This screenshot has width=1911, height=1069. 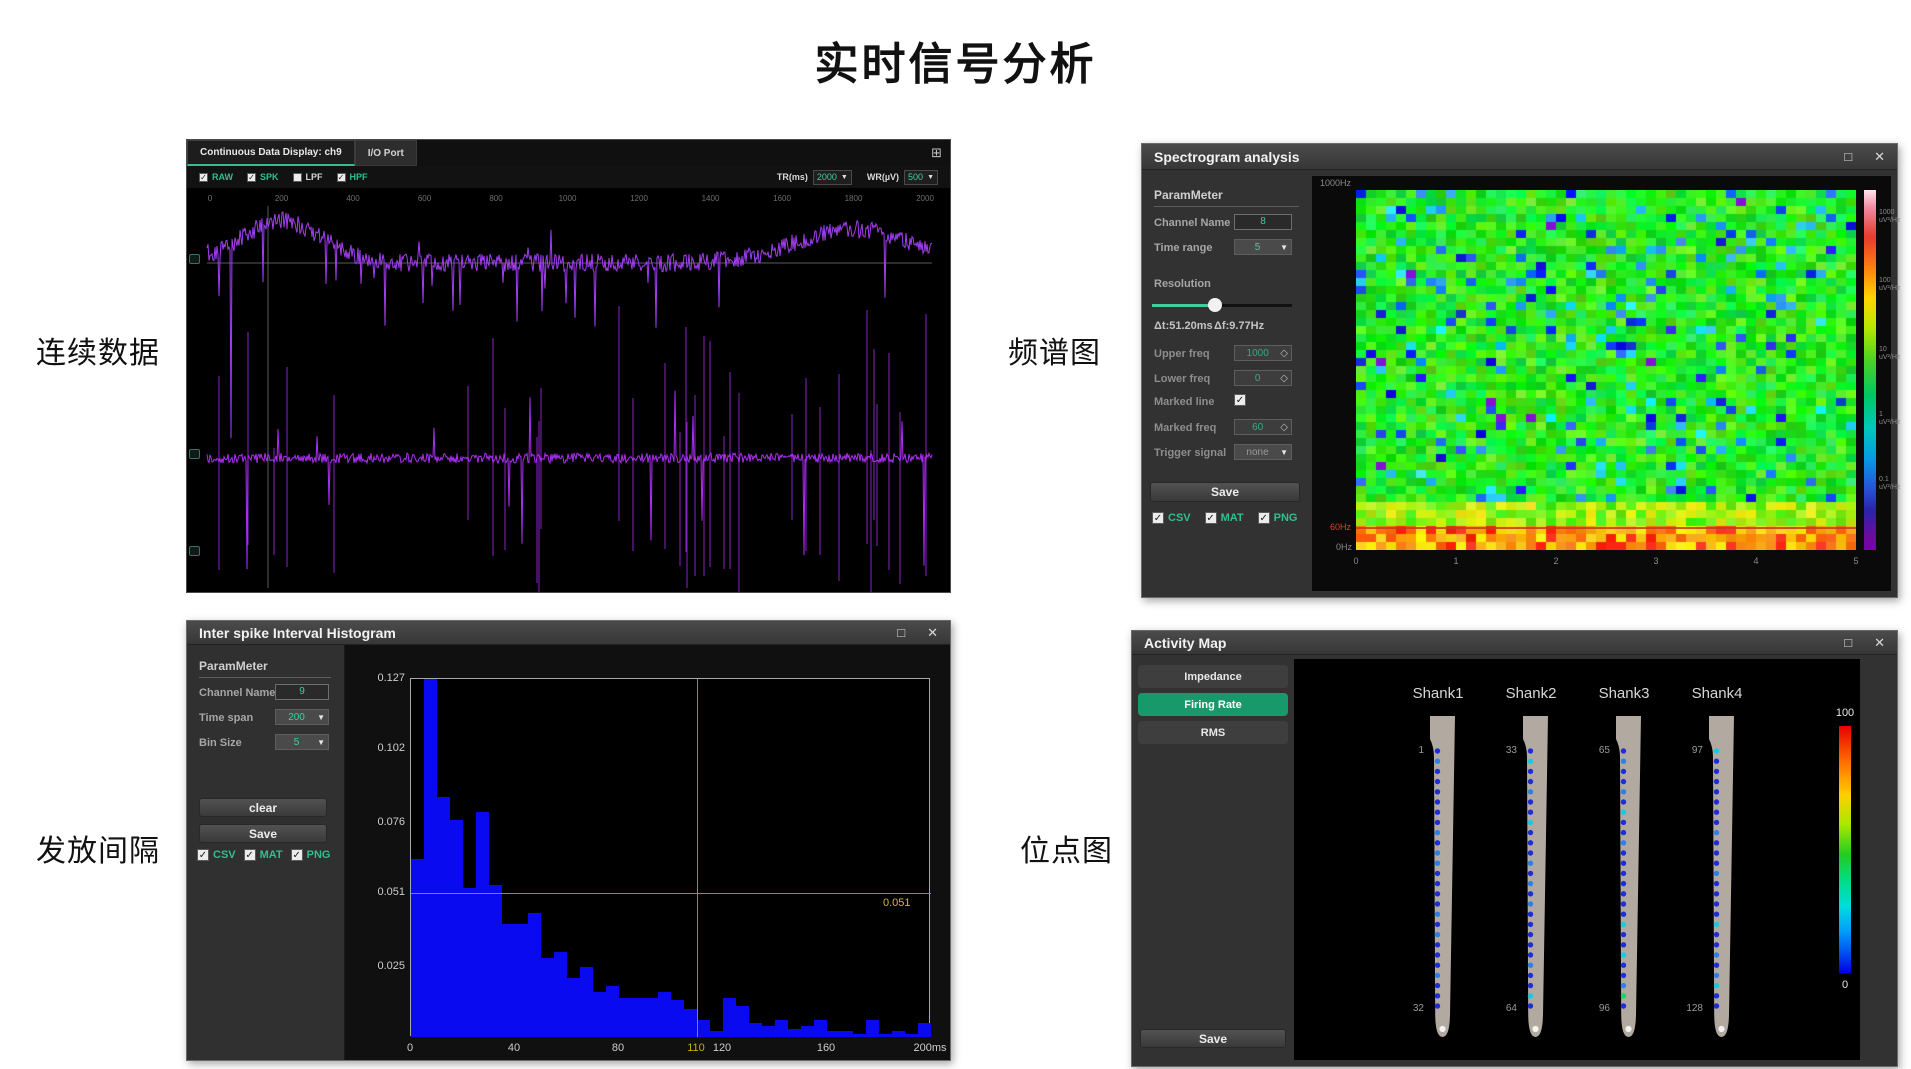 What do you see at coordinates (321, 717) in the screenshot?
I see `chevron-down-icon: ▼` at bounding box center [321, 717].